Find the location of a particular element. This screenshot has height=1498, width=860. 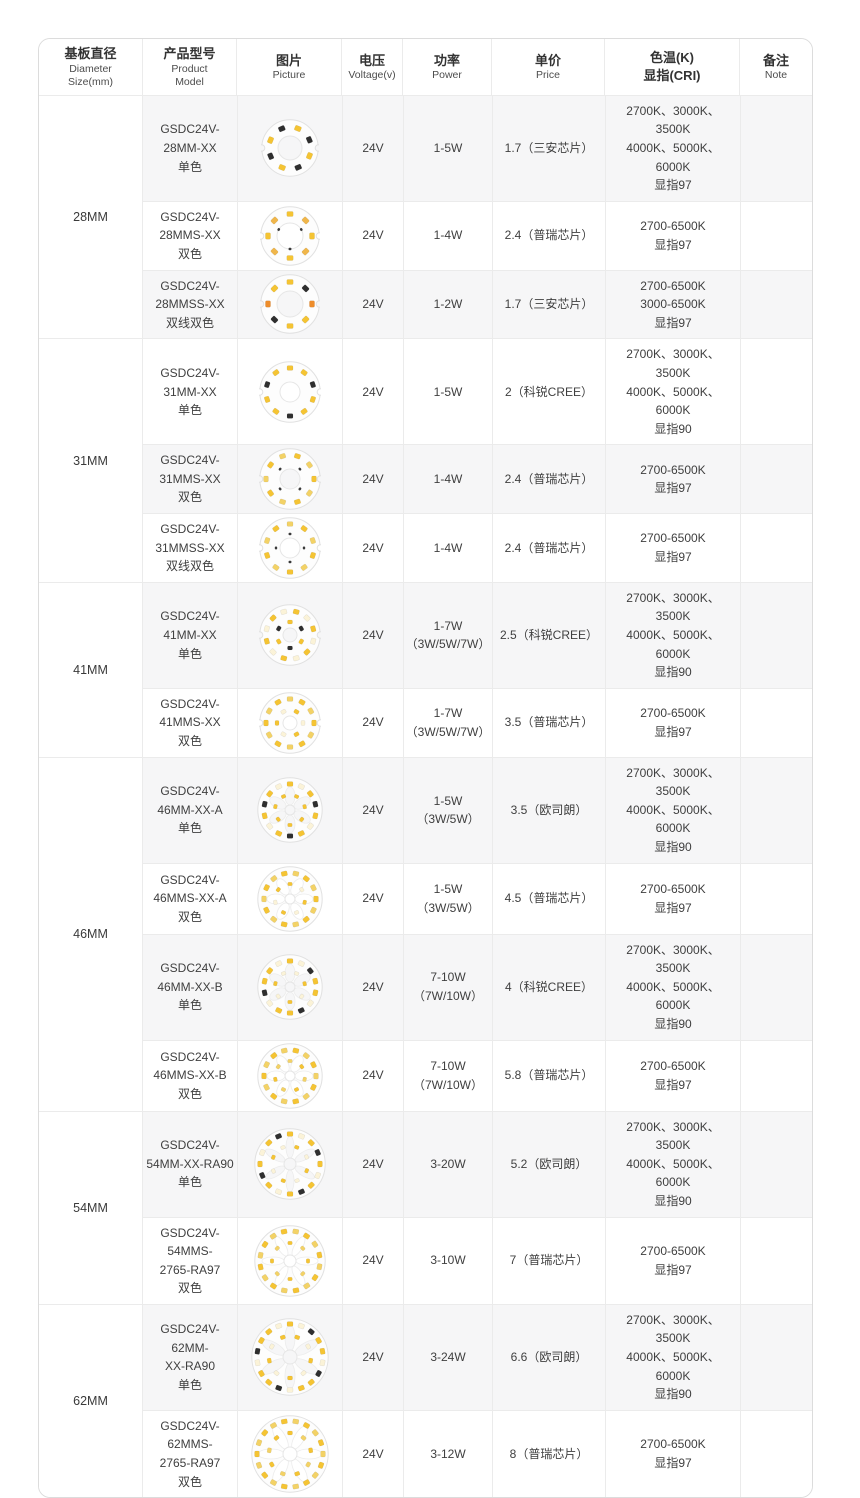

model-cell: GSDC24V- 41MM-XX 单色 is located at coordinates (190, 635).